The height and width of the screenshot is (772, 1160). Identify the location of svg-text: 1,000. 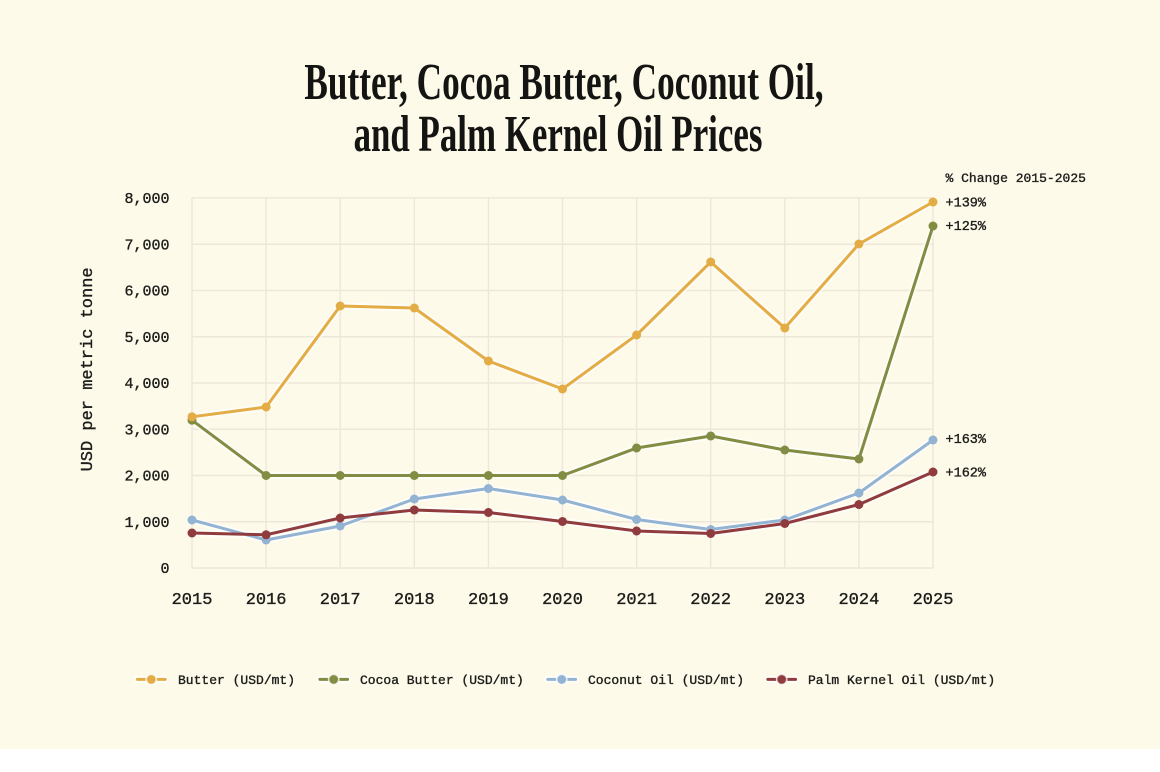
(146, 523).